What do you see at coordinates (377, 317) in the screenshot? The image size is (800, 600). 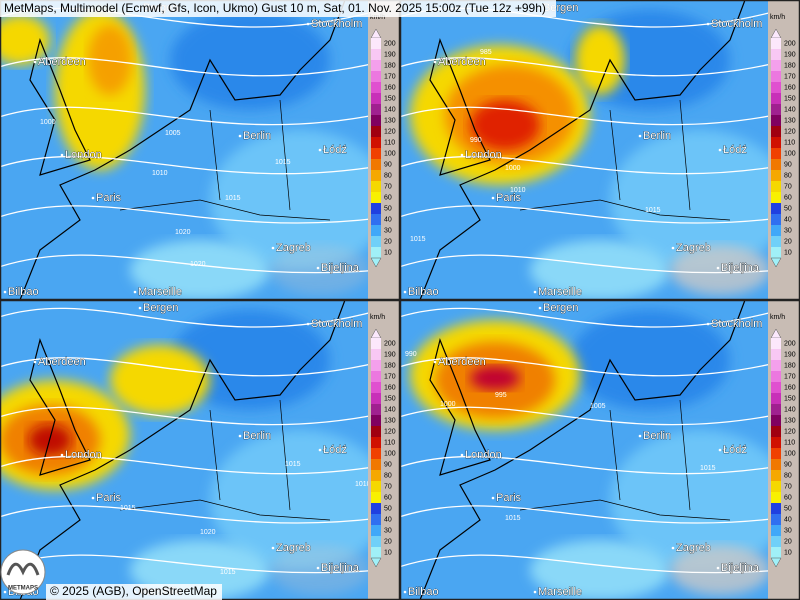 I see `colorbar-unit: km/h` at bounding box center [377, 317].